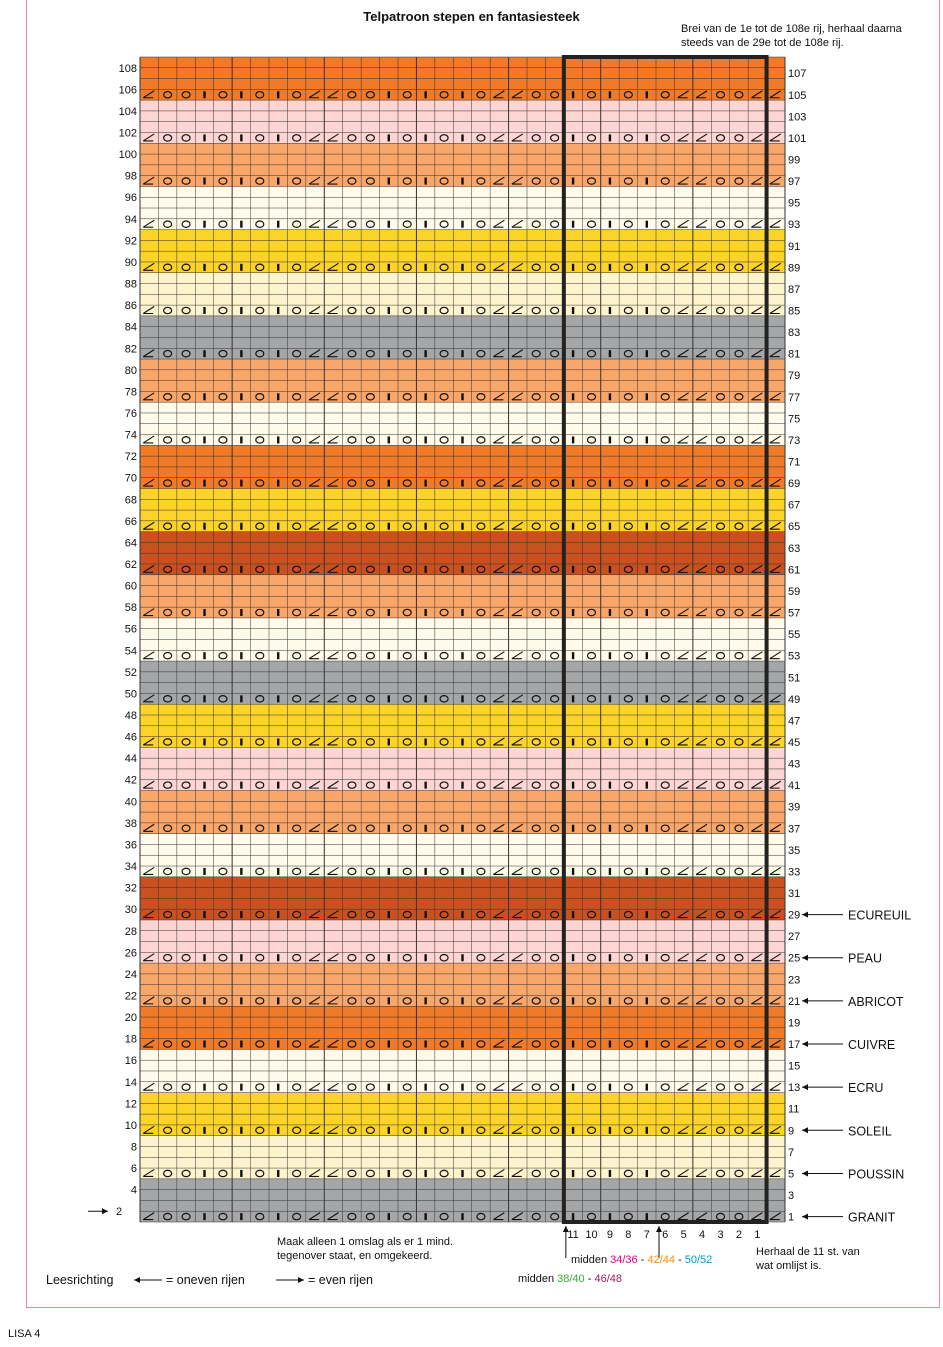  Describe the element at coordinates (131, 824) in the screenshot. I see `row-number-left: 38` at that location.